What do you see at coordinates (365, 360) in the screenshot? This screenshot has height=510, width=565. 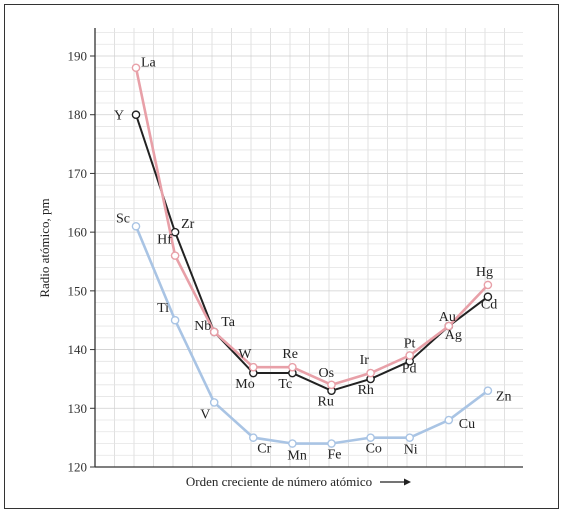 I see `element-label-Ir: Ir` at bounding box center [365, 360].